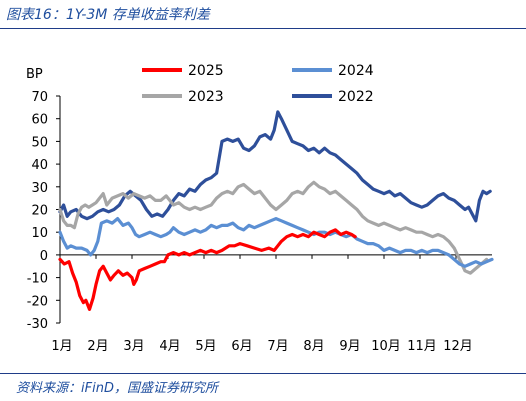  What do you see at coordinates (39, 188) in the screenshot?
I see `y-tick-label: 30` at bounding box center [39, 188].